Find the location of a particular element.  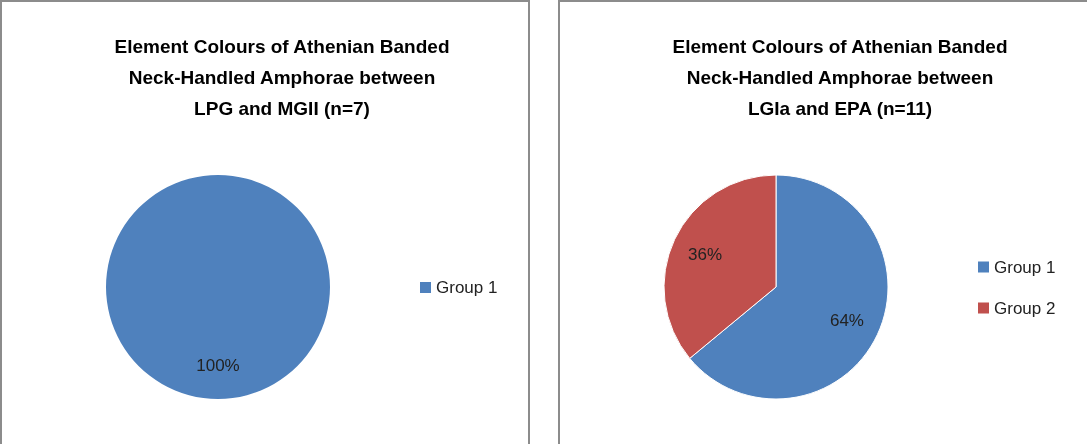

chart-title: Element Colours of Athenian Banded Neck-Handled Amphorae between LGIa and EPA (n=11) is located at coordinates (840, 77).